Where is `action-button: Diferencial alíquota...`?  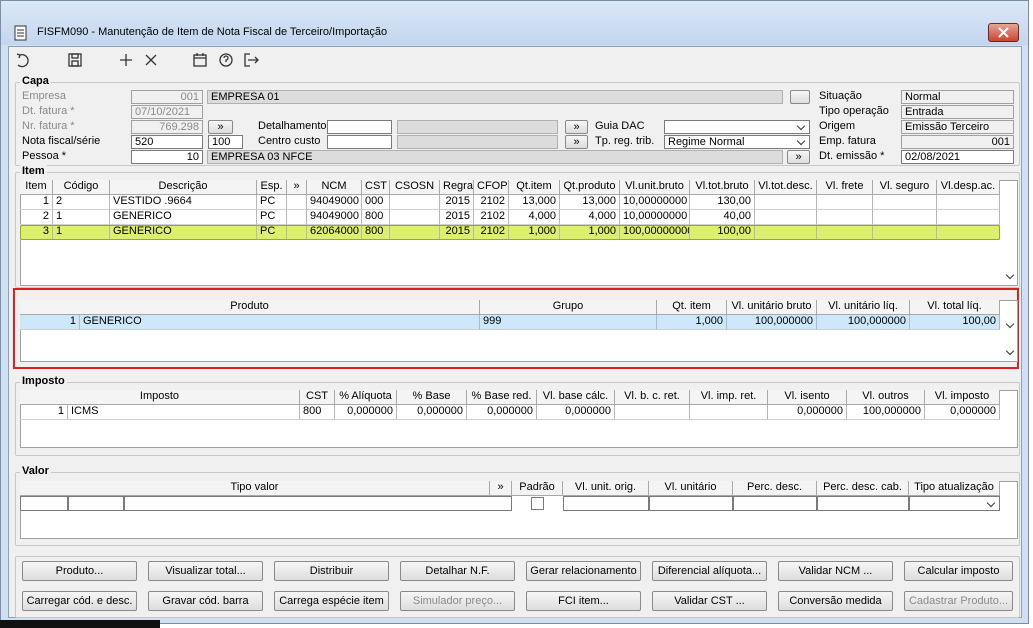 action-button: Diferencial alíquota... is located at coordinates (709, 571).